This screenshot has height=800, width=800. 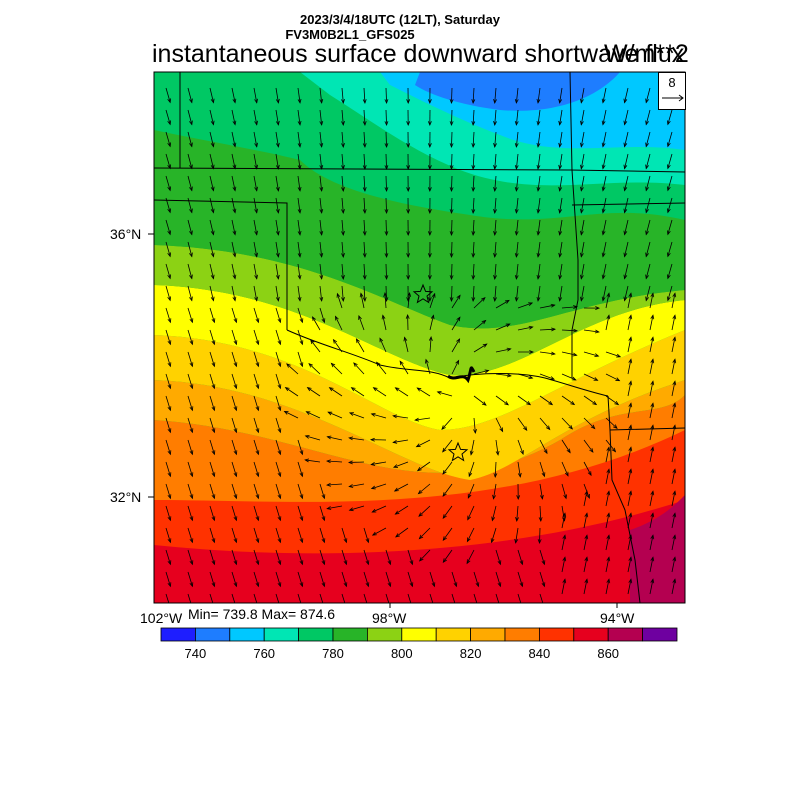 I want to click on lon-label-94w: 94°W, so click(x=617, y=618).